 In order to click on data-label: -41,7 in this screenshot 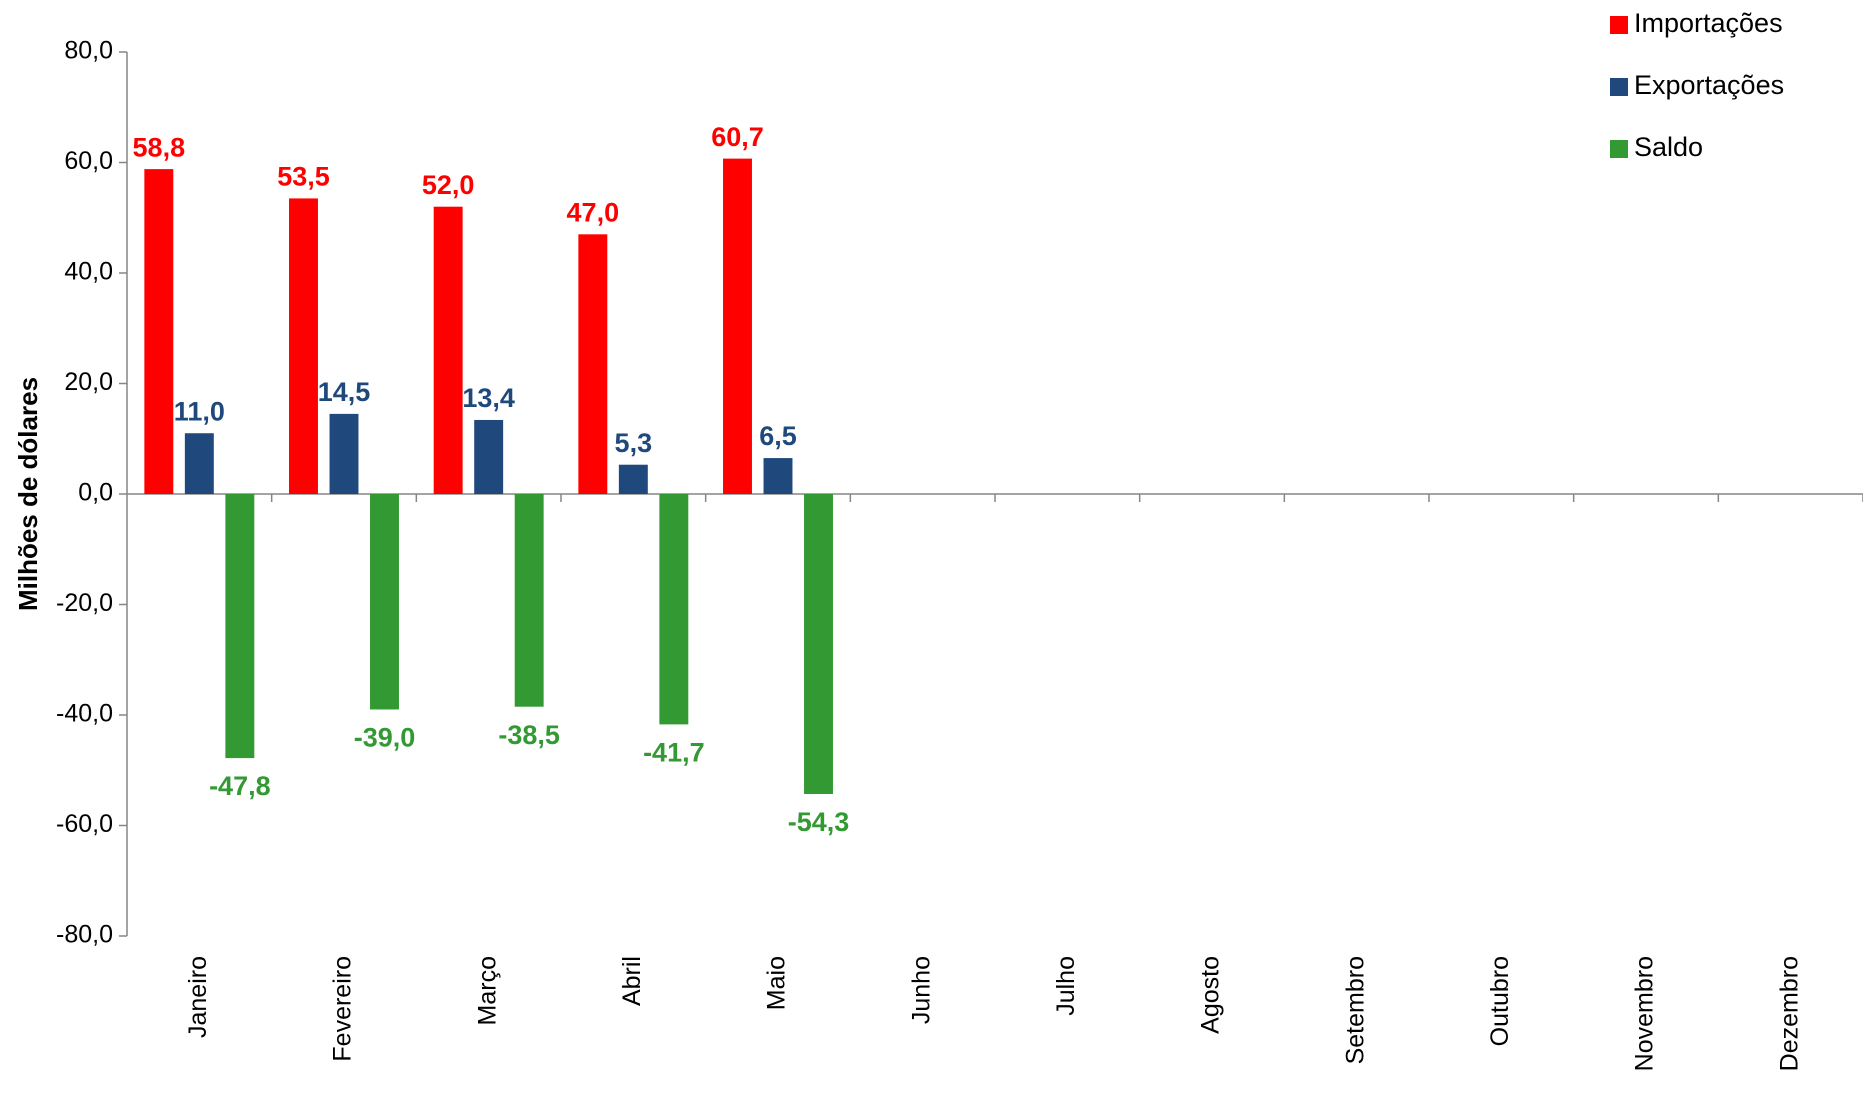, I will do `click(674, 753)`.